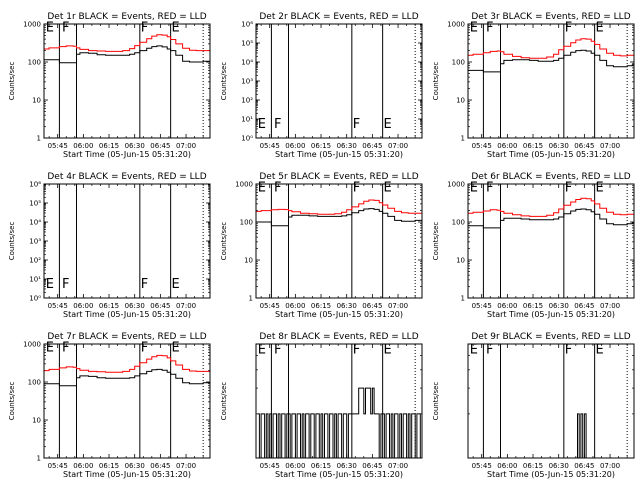  Describe the element at coordinates (338, 177) in the screenshot. I see `subplot-title: Det 5r BLACK = Events, RED = LLD` at that location.